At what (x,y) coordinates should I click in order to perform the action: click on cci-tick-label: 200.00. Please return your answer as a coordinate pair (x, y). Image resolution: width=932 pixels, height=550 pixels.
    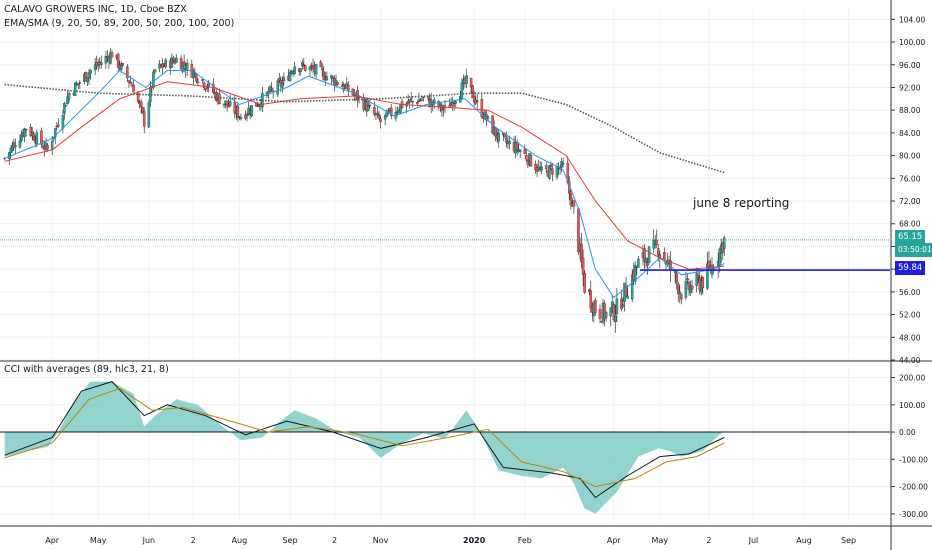
    Looking at the image, I should click on (912, 378).